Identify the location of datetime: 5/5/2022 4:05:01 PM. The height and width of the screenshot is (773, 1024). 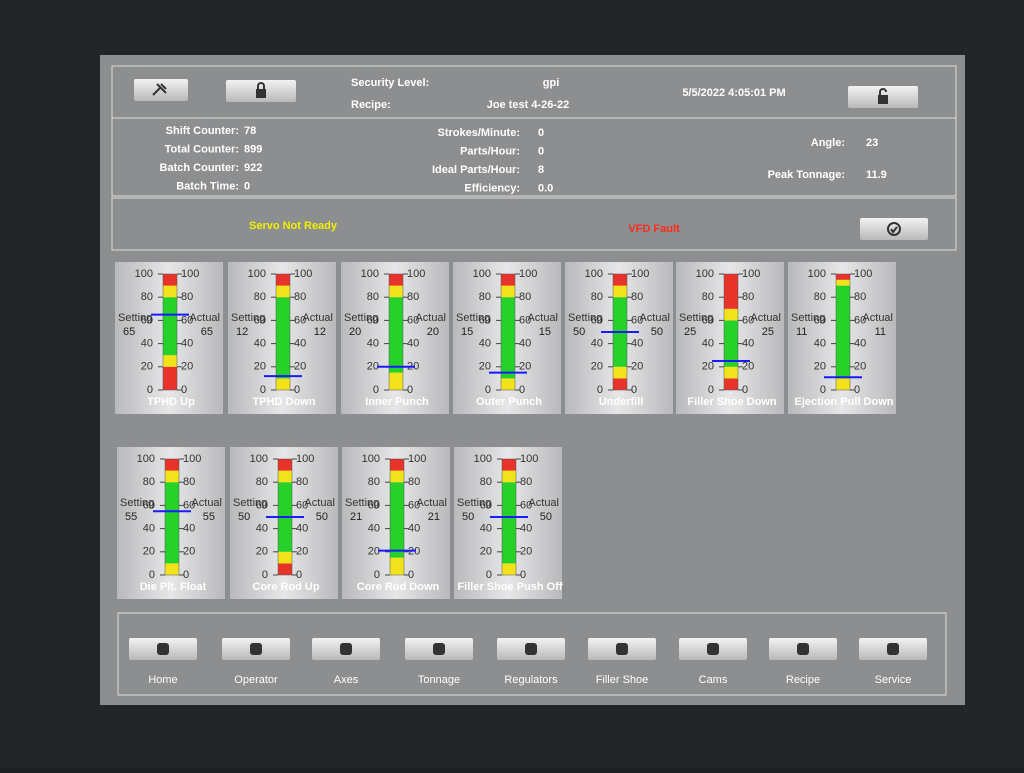
(733, 93).